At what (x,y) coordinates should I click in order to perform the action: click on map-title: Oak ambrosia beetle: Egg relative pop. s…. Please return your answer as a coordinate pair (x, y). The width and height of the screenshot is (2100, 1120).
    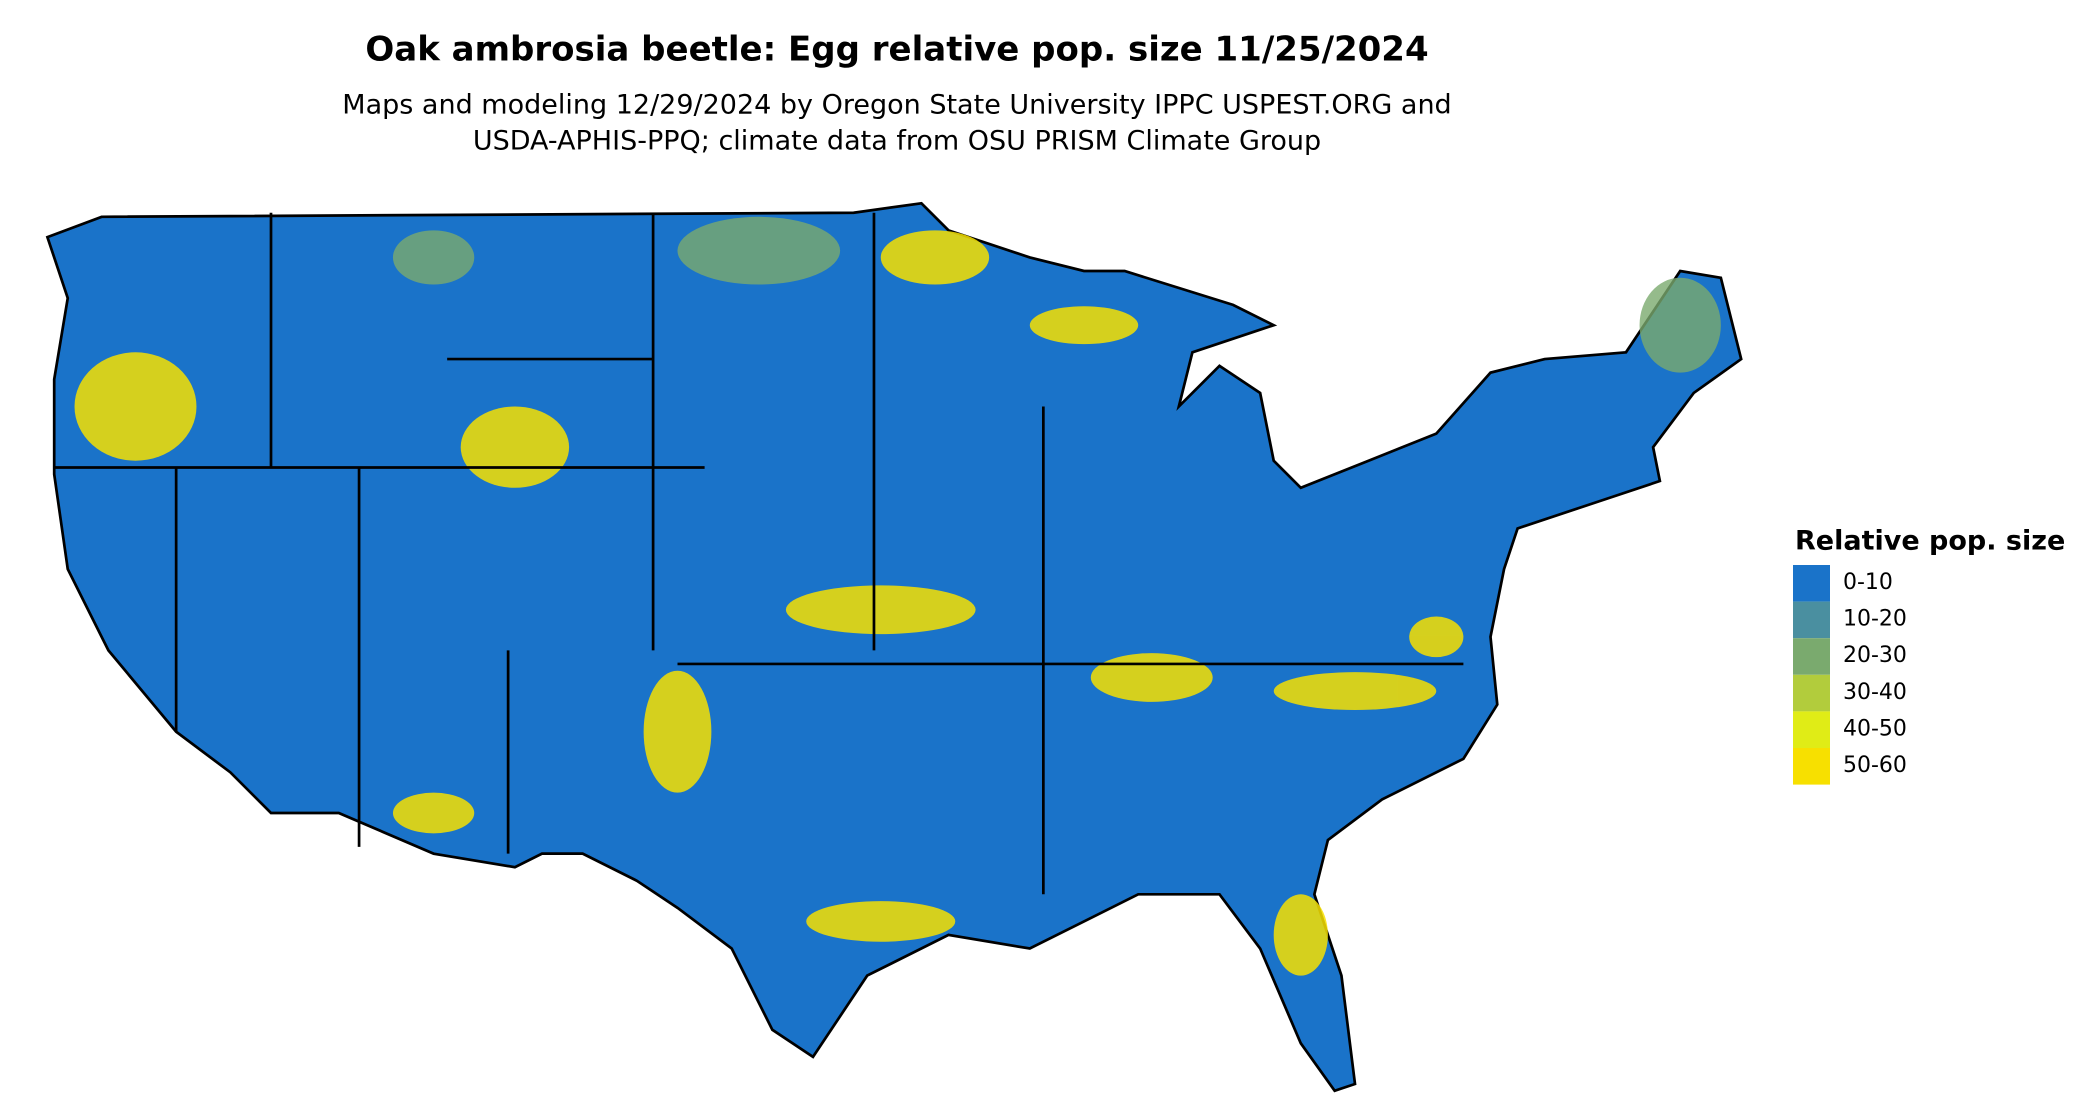
    Looking at the image, I should click on (896, 50).